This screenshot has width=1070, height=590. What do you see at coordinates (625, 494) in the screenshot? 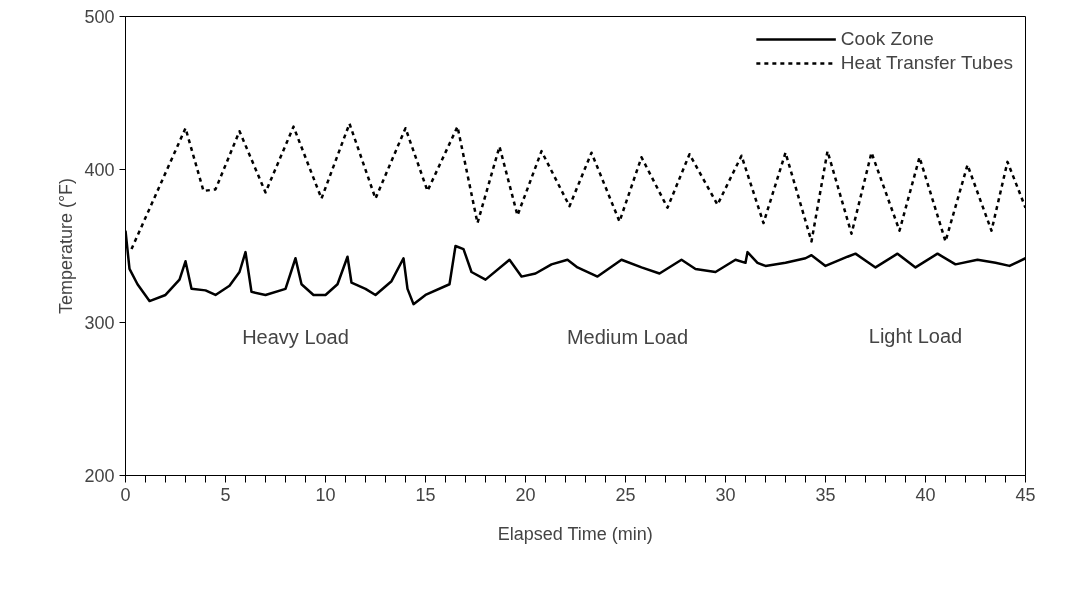
I see `x-tick-label: 25` at bounding box center [625, 494].